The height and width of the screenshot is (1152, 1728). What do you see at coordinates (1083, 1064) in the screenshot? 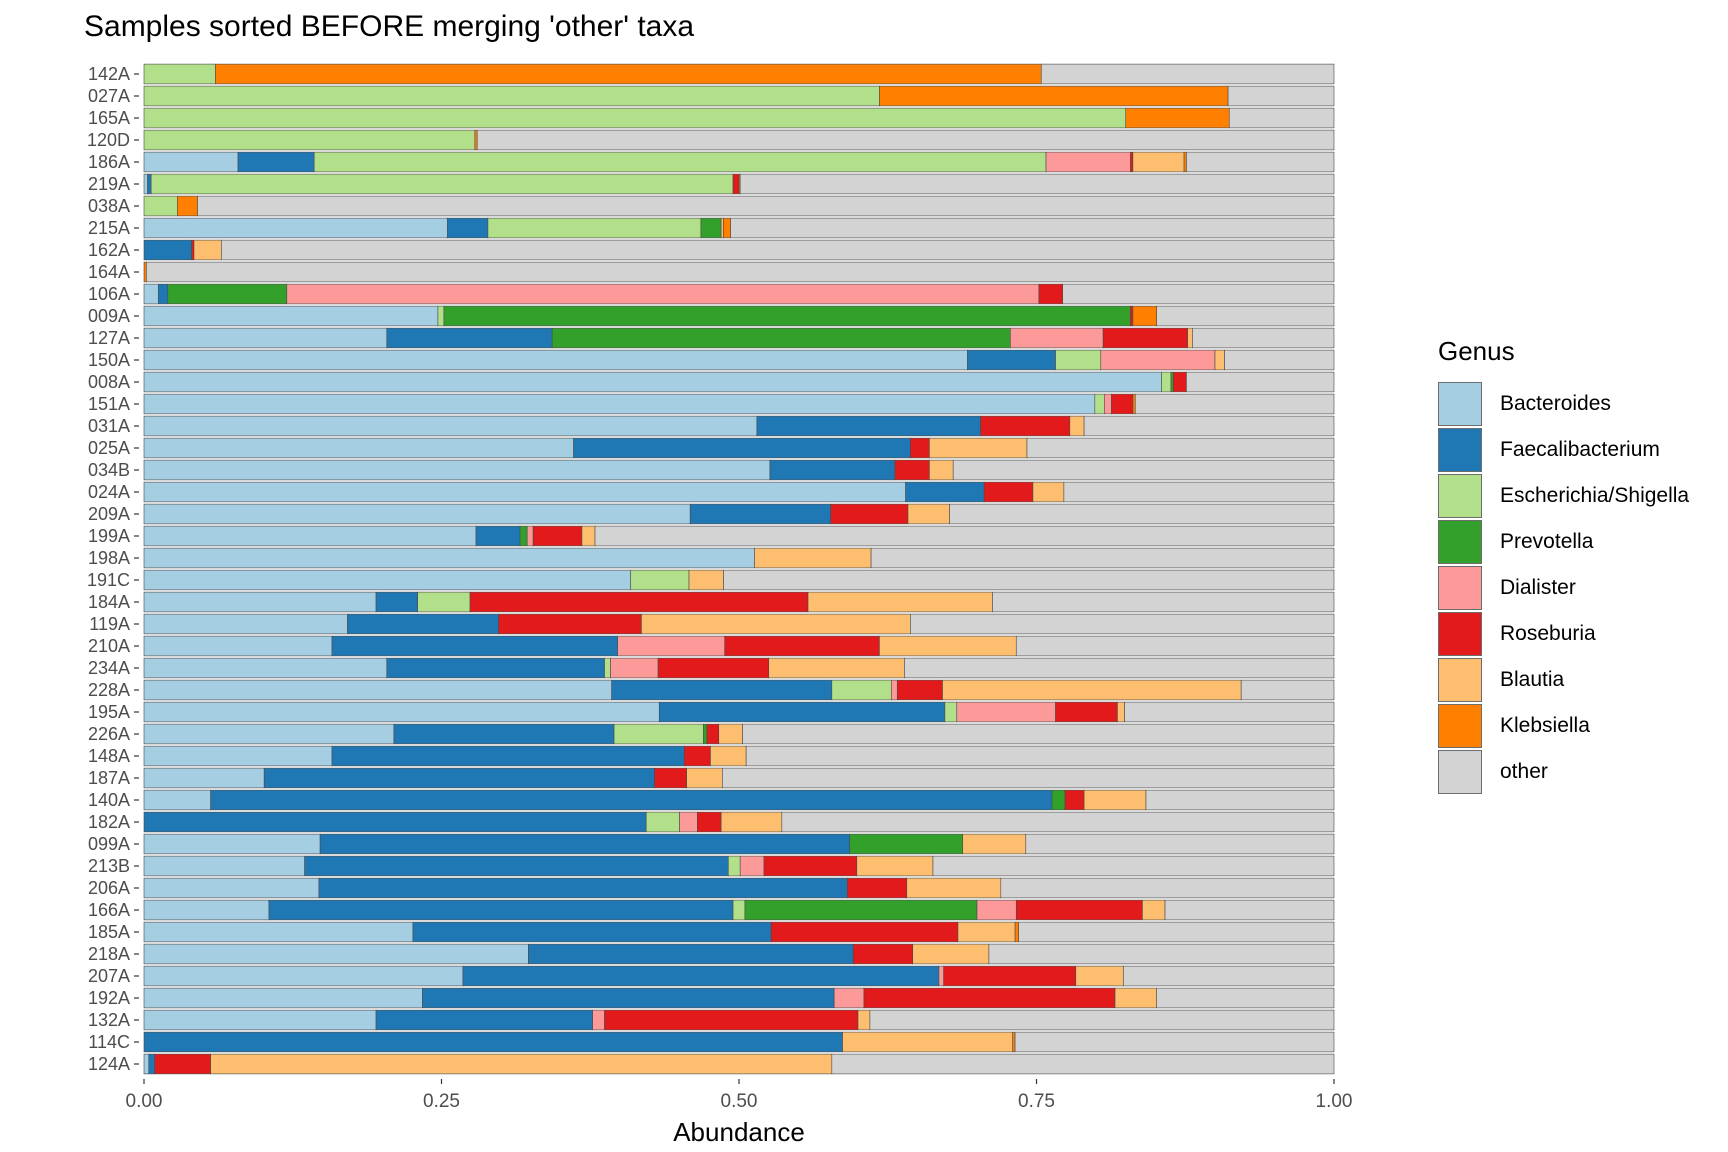
I see `bar-segment-124A-other` at bounding box center [1083, 1064].